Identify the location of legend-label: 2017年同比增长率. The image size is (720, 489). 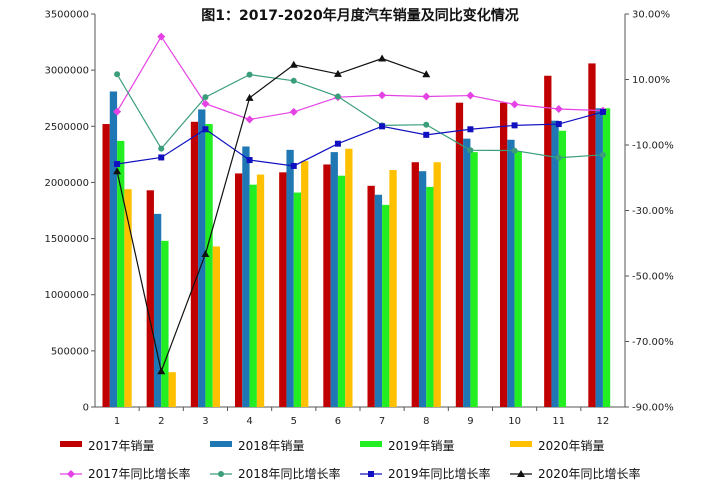
(139, 473).